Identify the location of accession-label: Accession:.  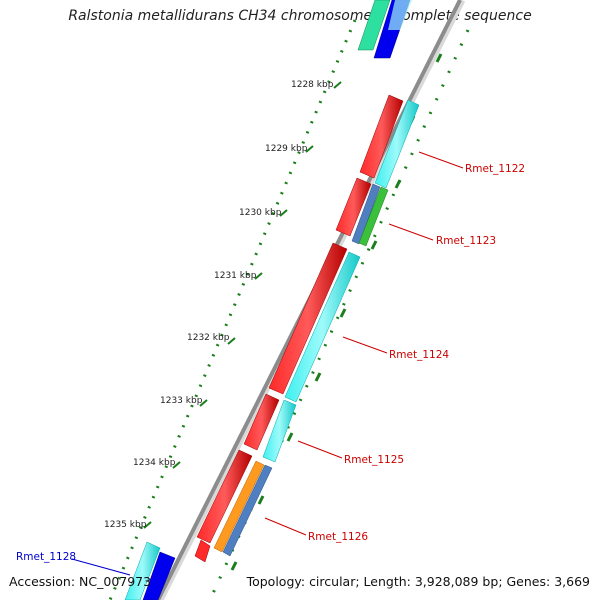
(42, 581).